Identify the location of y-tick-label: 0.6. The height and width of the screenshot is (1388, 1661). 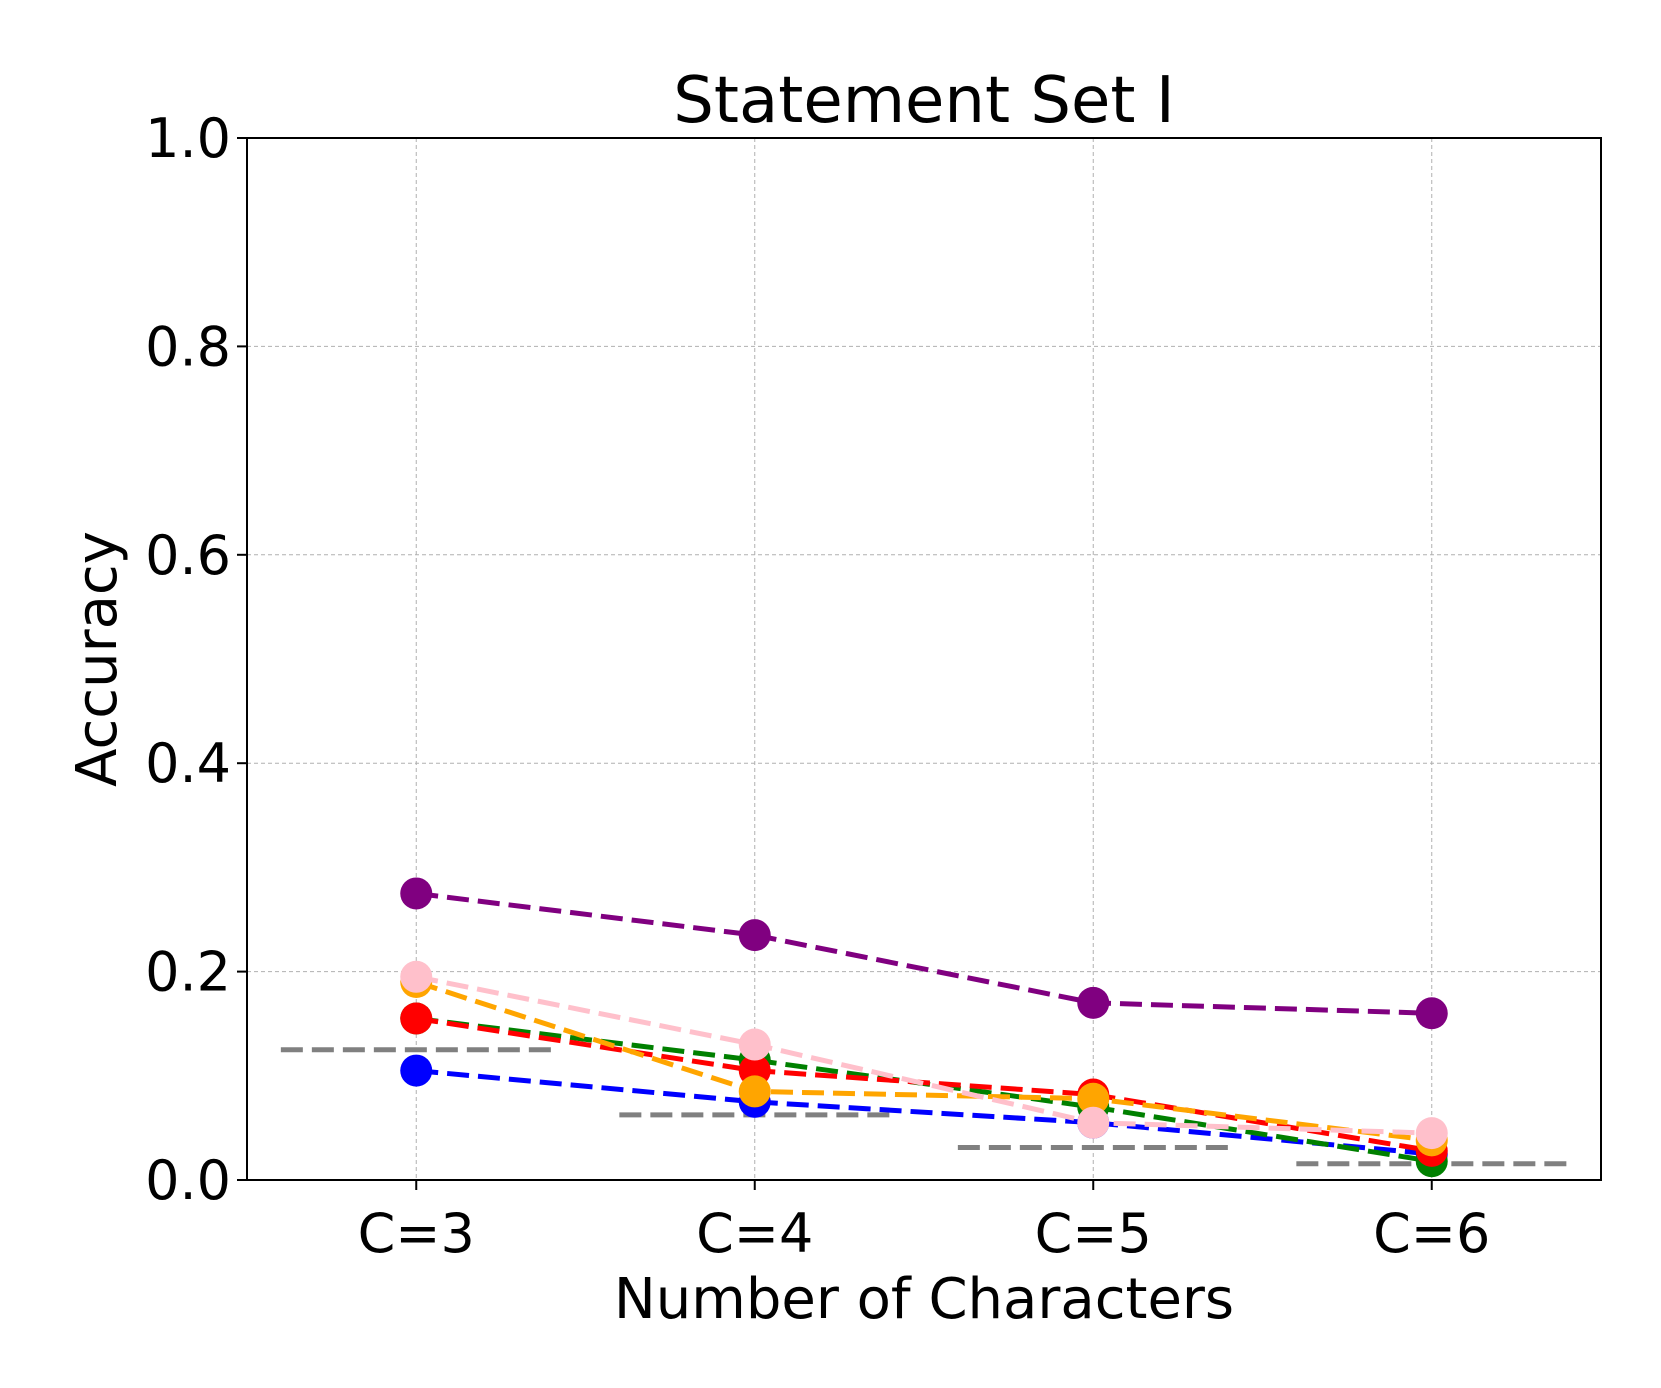
(188, 555).